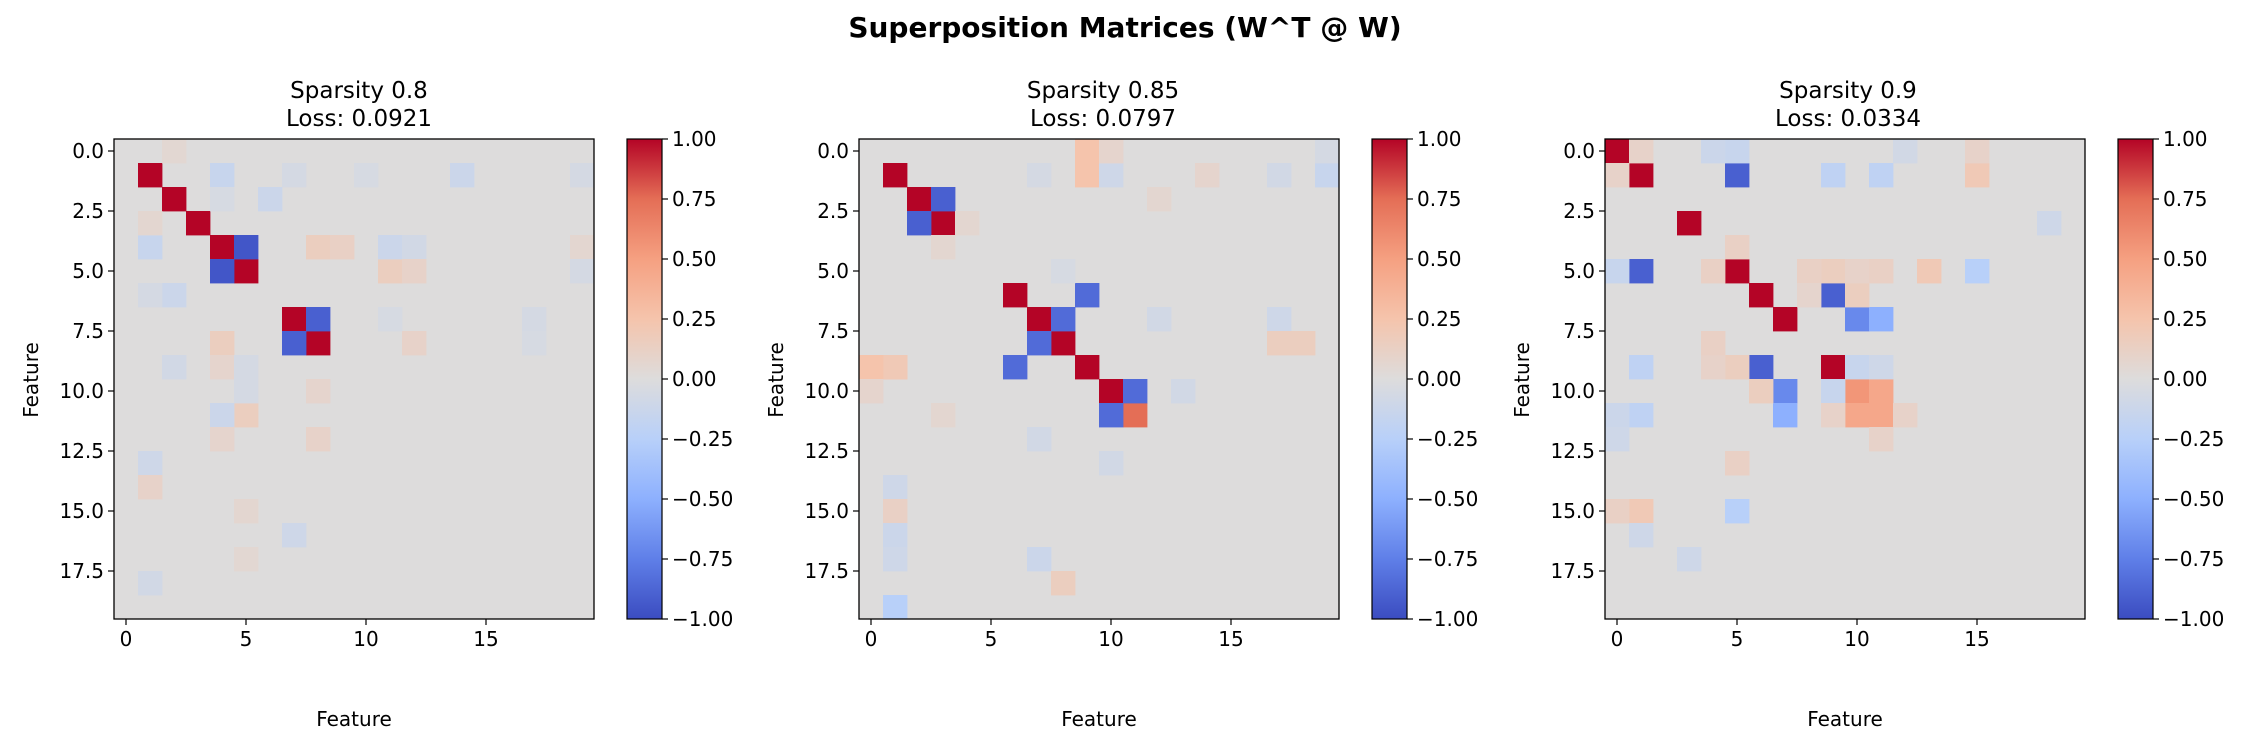 This screenshot has width=2250, height=750. Describe the element at coordinates (1572, 391) in the screenshot. I see `y-tick-label: 10.0` at that location.